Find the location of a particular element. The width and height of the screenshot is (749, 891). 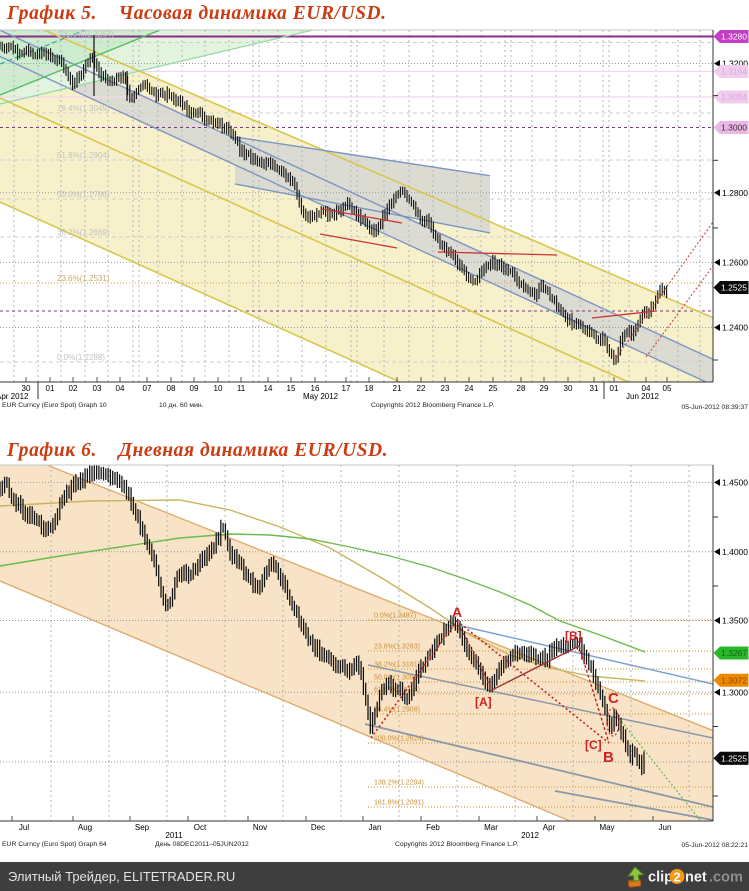

svg-text: clip is located at coordinates (660, 878).